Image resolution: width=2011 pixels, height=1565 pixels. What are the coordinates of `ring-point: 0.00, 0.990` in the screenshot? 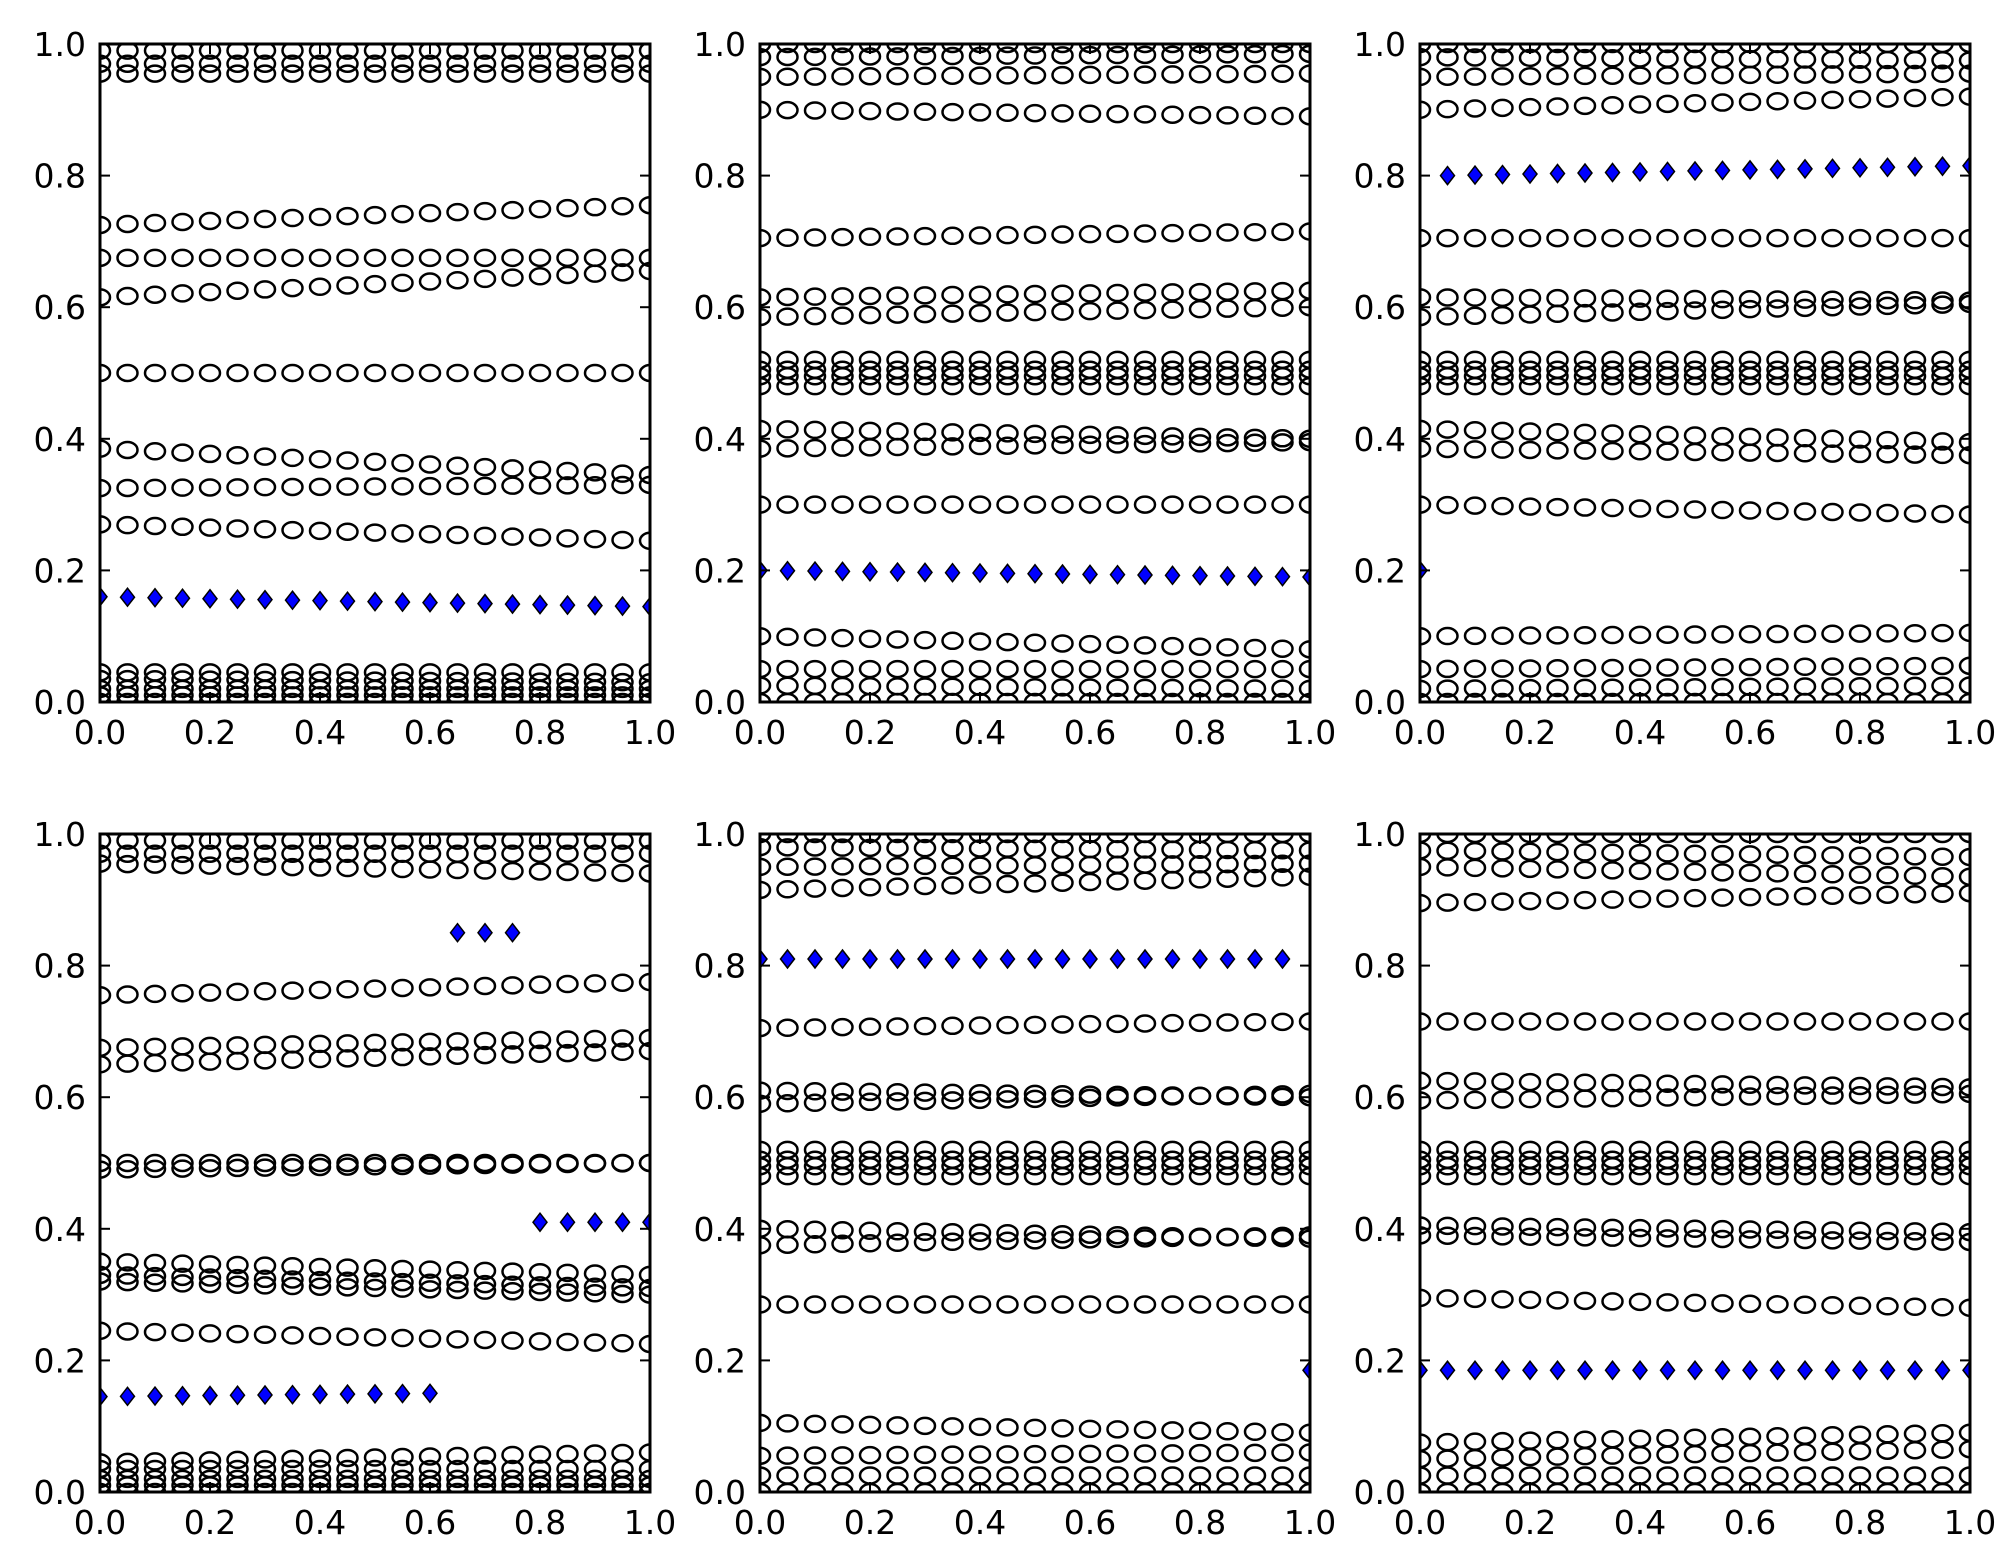 It's located at (106, 842).